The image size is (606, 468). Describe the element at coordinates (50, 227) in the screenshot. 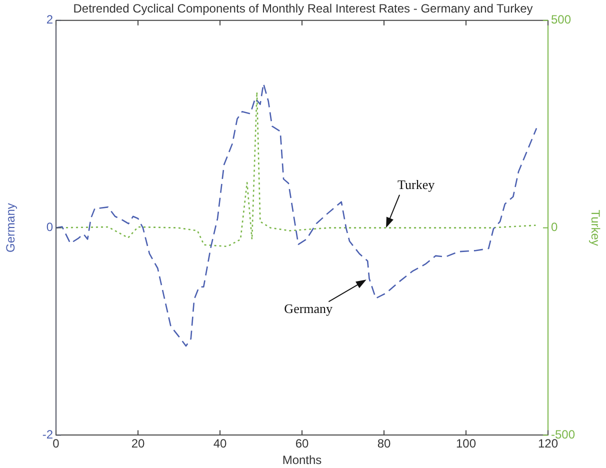

I see `y-tick-label: 0` at that location.